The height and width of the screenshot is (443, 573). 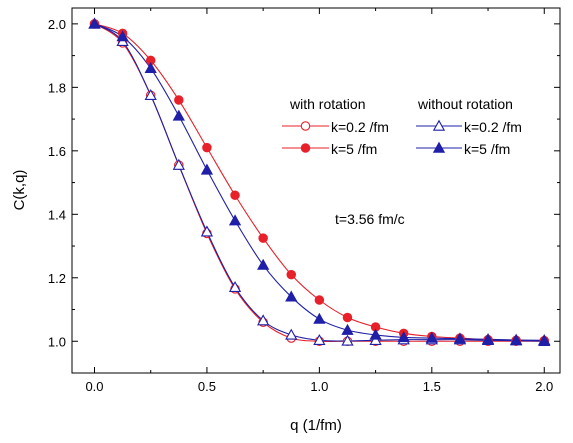 What do you see at coordinates (432, 386) in the screenshot?
I see `x-tick-label: 1.5` at bounding box center [432, 386].